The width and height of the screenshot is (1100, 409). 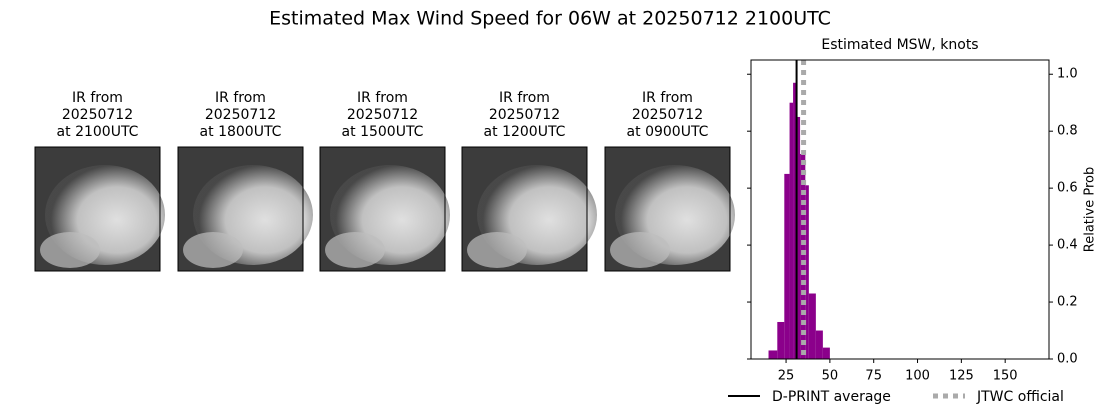 What do you see at coordinates (1067, 359) in the screenshot?
I see `y-tick-label: 0.0` at bounding box center [1067, 359].